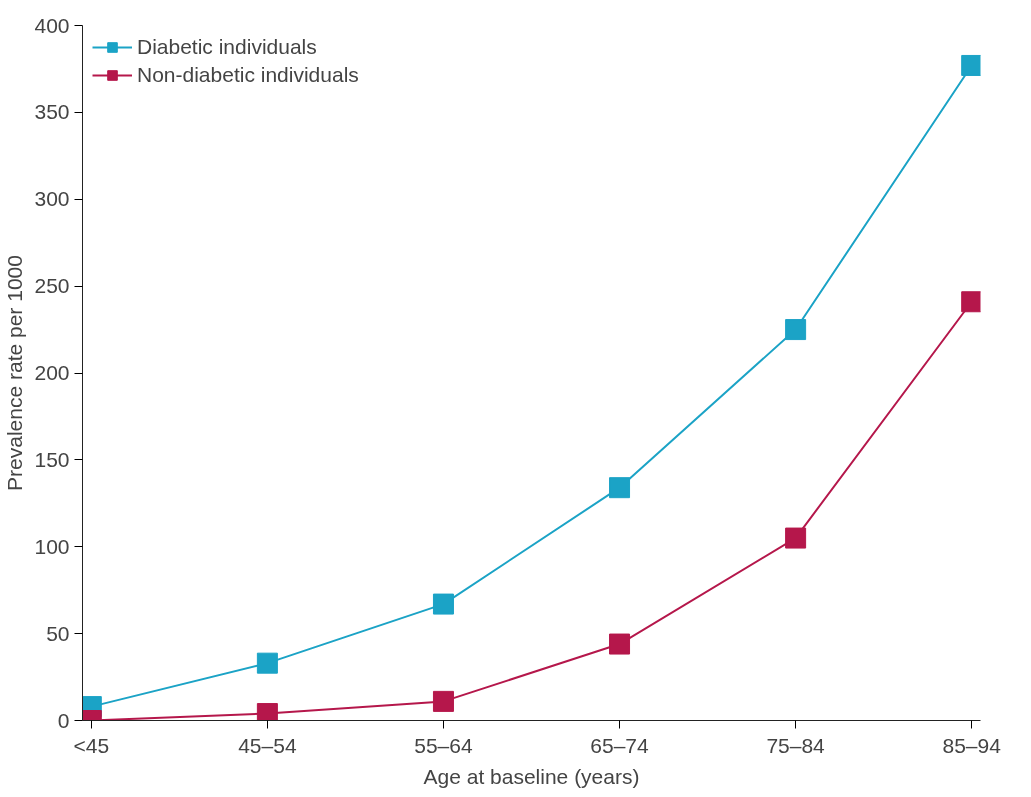  What do you see at coordinates (248, 75) in the screenshot?
I see `legend-label: Non-diabetic individuals` at bounding box center [248, 75].